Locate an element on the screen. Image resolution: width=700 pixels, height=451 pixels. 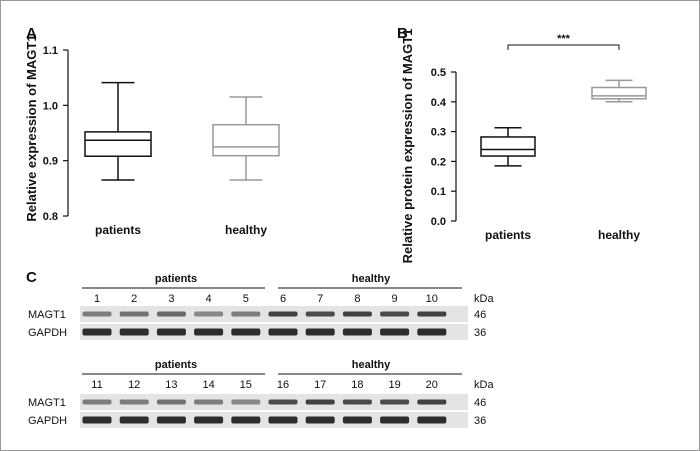
y-tick-label: 0.5 is located at coordinates (438, 73).